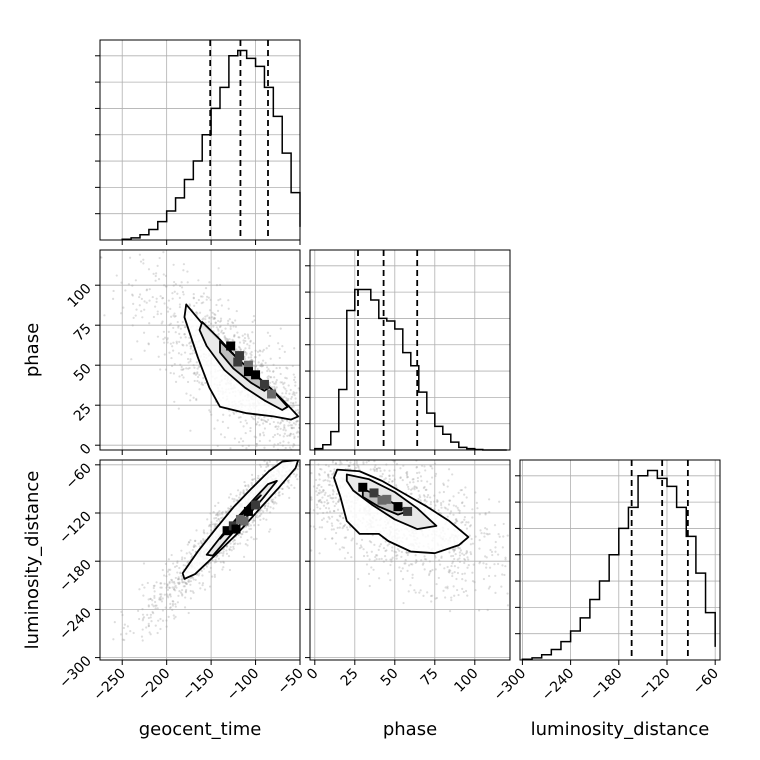  Describe the element at coordinates (75, 576) in the screenshot. I see `y-tick-label: −180` at that location.